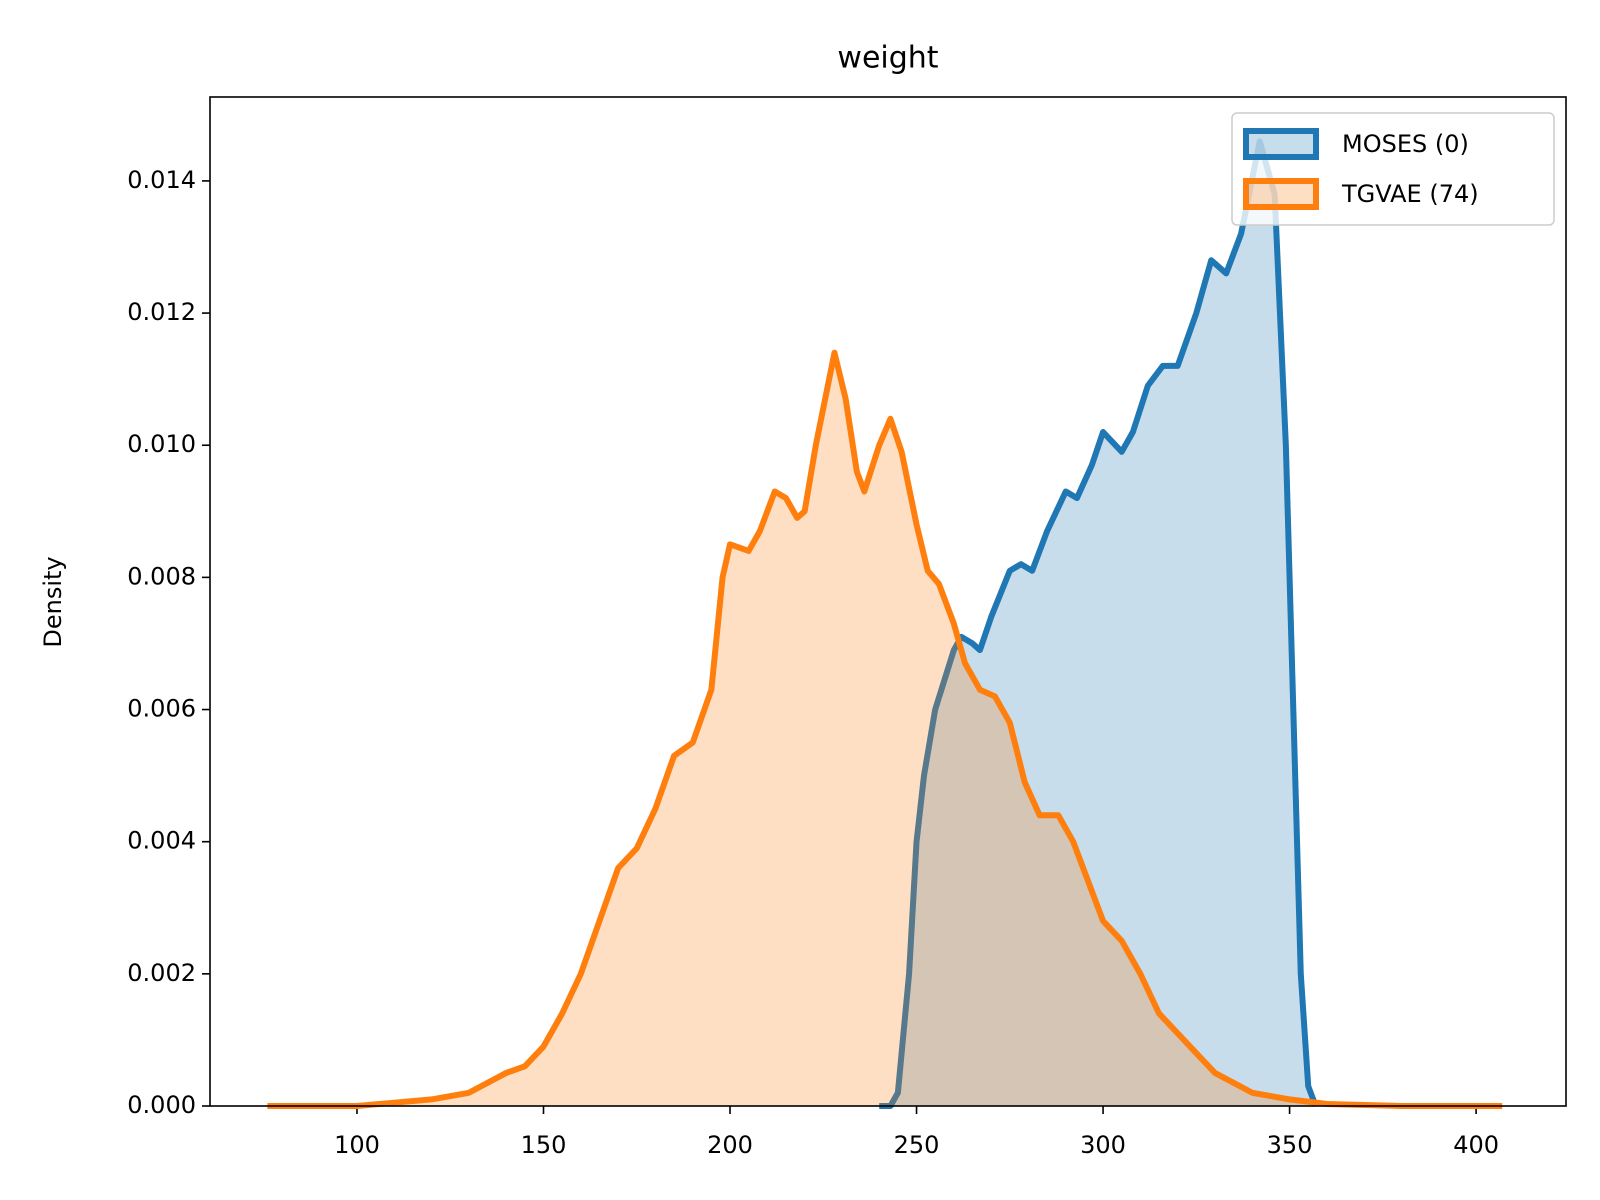 This screenshot has width=1600, height=1200. Describe the element at coordinates (1405, 144) in the screenshot. I see `legend-label: MOSES (0)` at that location.